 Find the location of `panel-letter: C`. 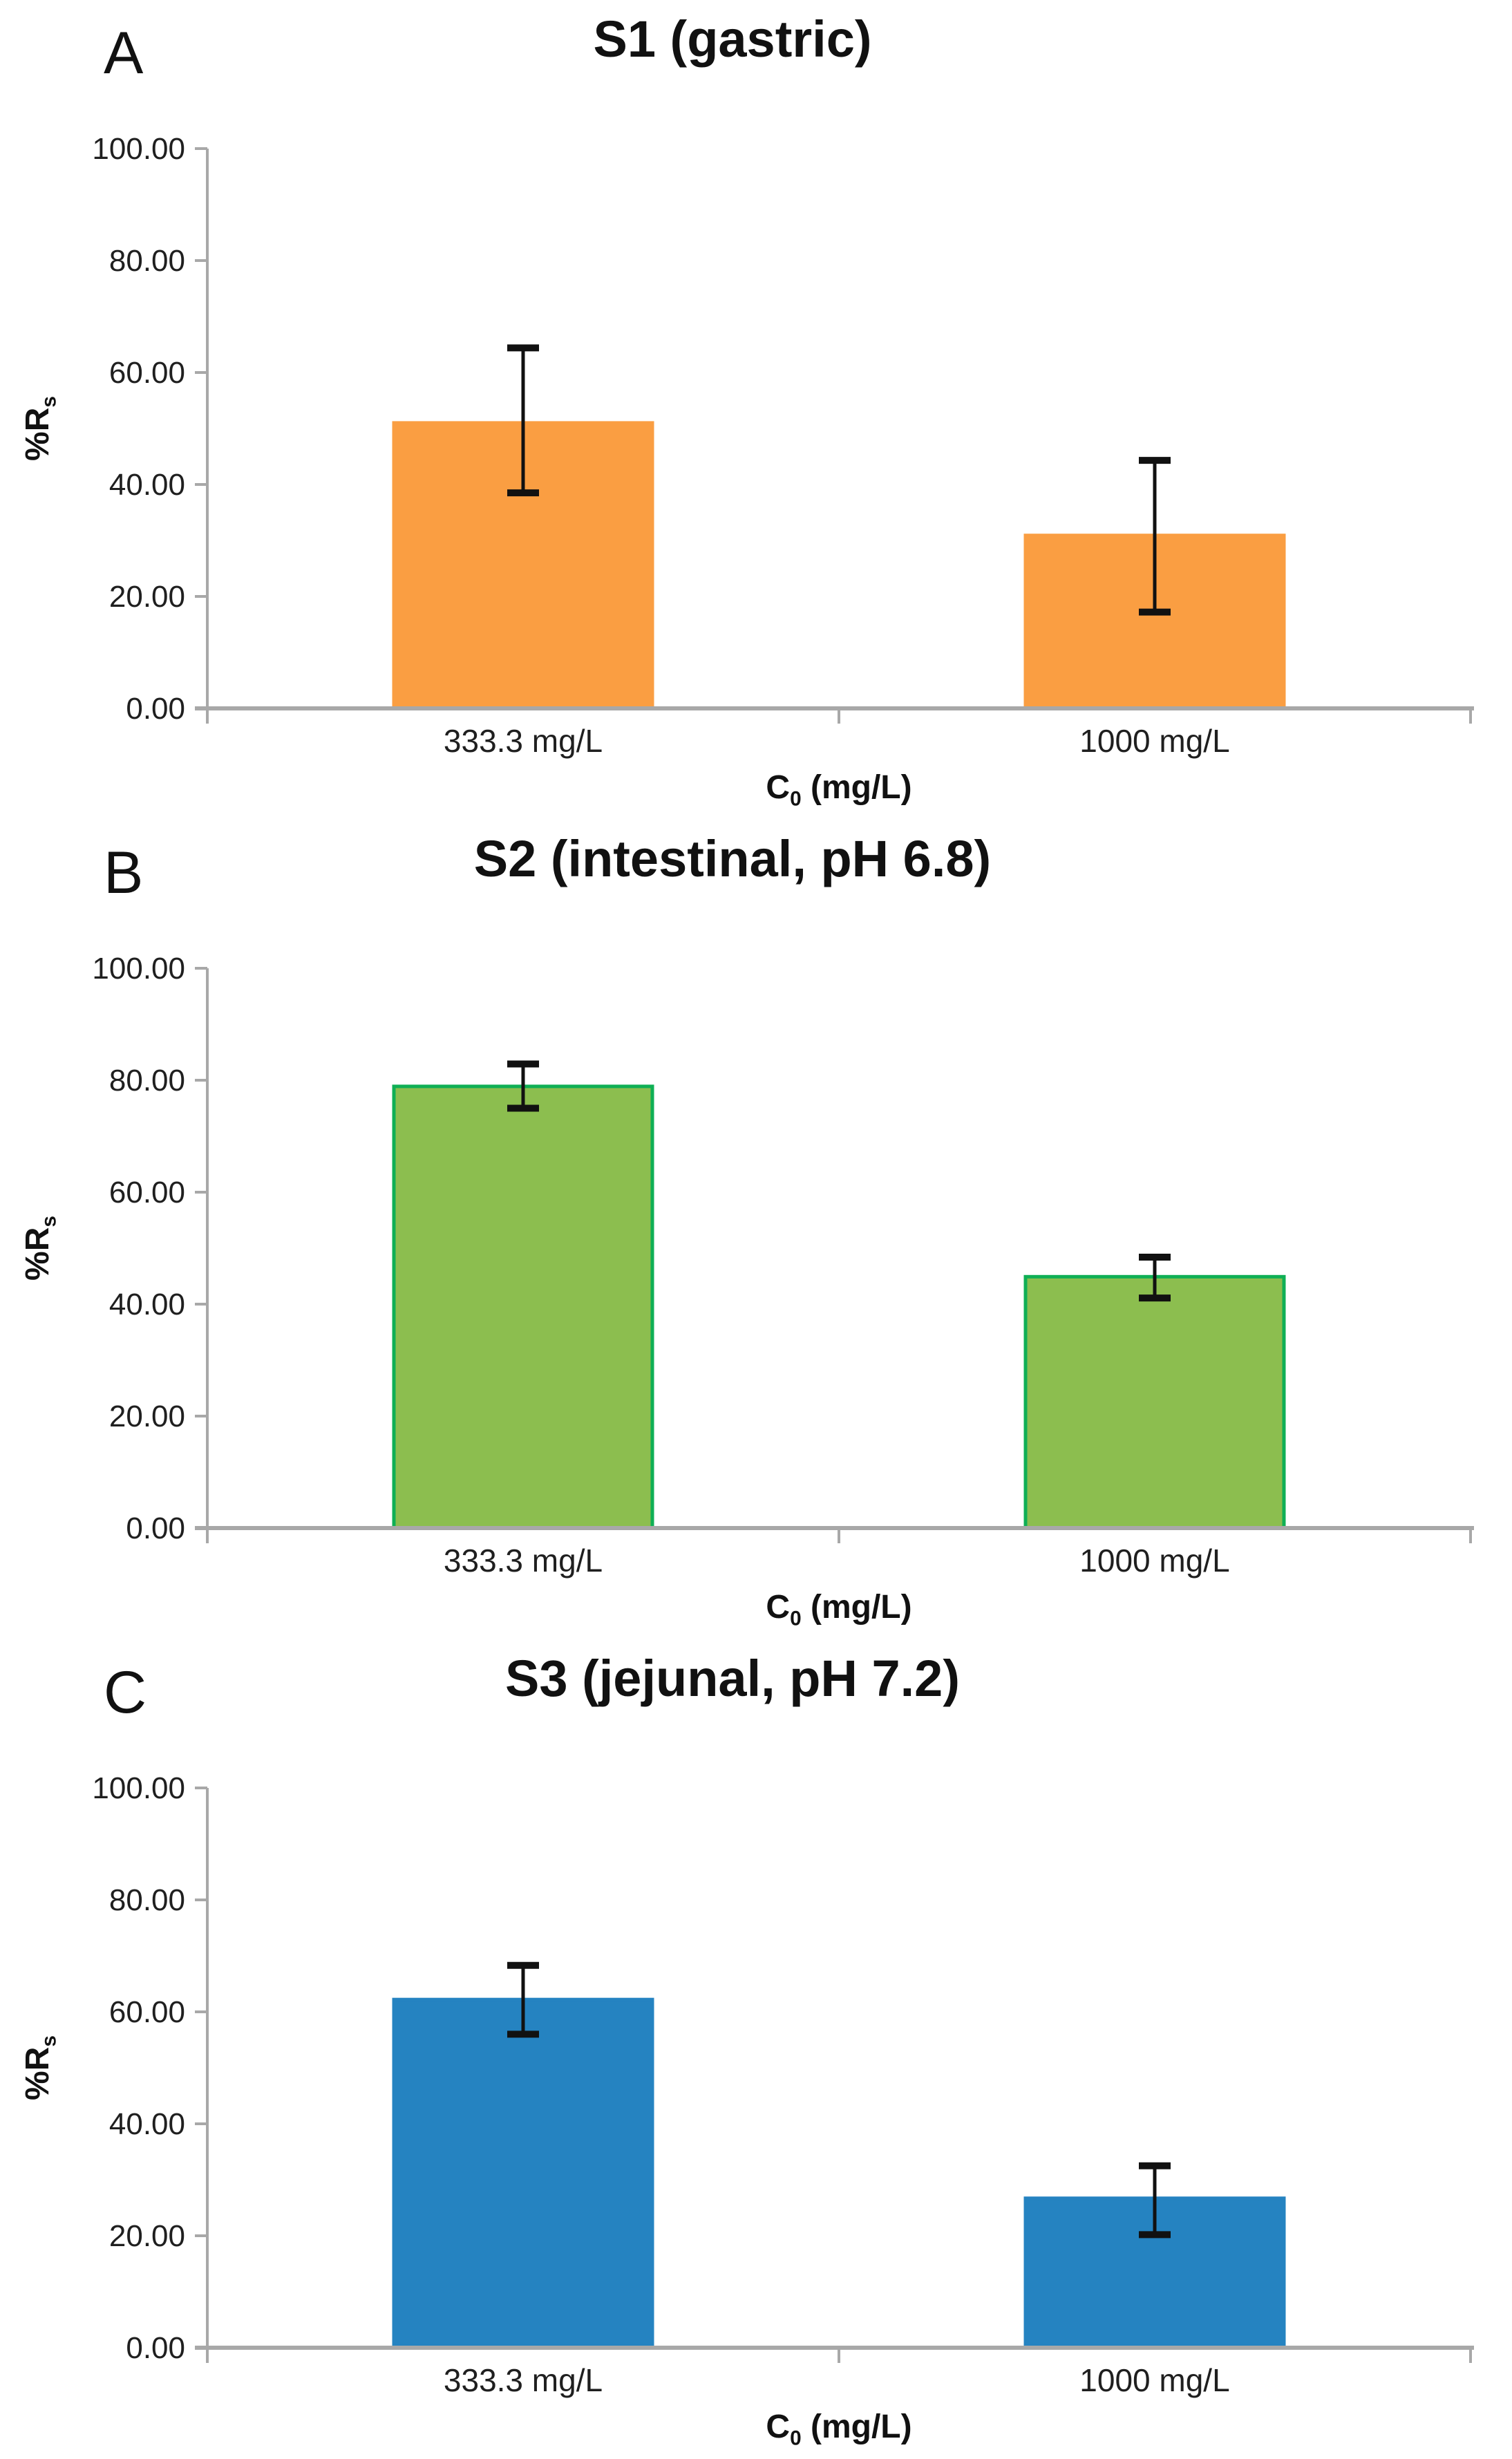

panel-letter: C is located at coordinates (125, 1692).